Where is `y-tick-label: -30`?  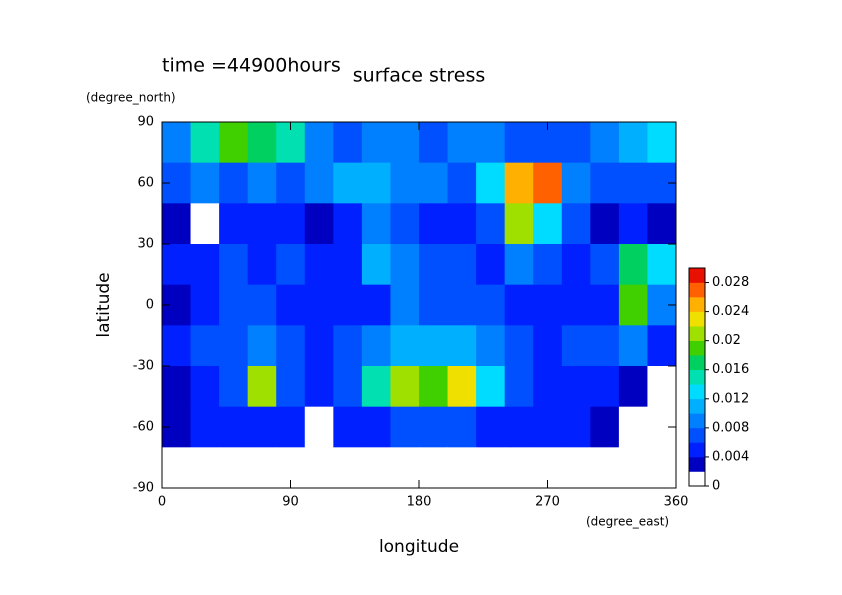 y-tick-label: -30 is located at coordinates (143, 366).